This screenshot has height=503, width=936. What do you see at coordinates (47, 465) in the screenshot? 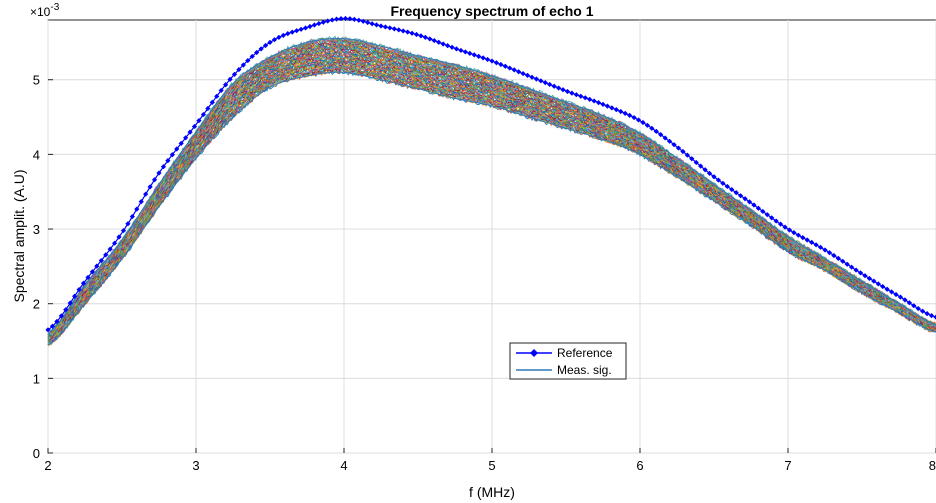
I see `x-tick-label: 2` at bounding box center [47, 465].